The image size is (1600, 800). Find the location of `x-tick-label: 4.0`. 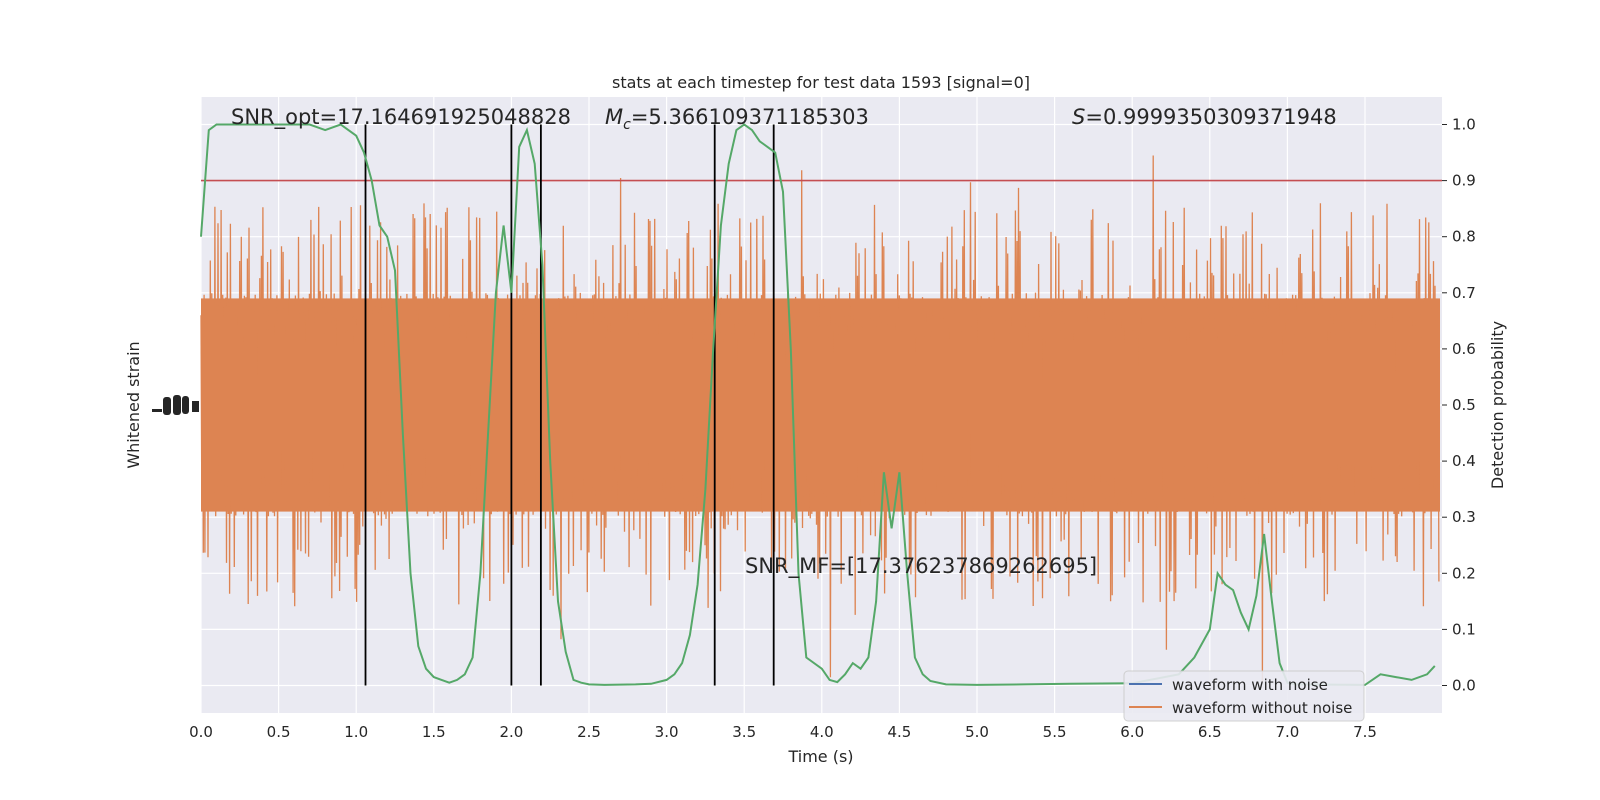

x-tick-label: 4.0 is located at coordinates (822, 732).